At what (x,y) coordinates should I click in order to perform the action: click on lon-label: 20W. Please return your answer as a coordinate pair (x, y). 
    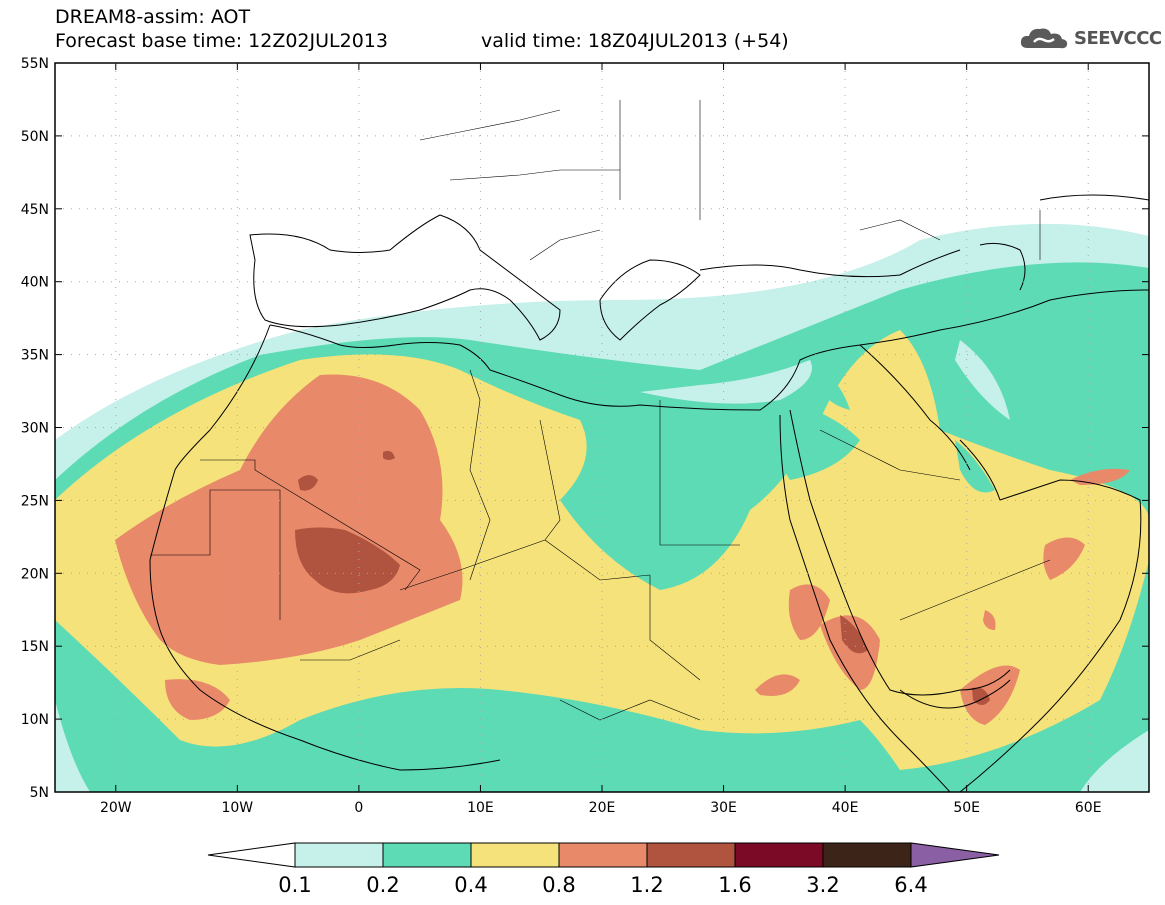
    Looking at the image, I should click on (116, 808).